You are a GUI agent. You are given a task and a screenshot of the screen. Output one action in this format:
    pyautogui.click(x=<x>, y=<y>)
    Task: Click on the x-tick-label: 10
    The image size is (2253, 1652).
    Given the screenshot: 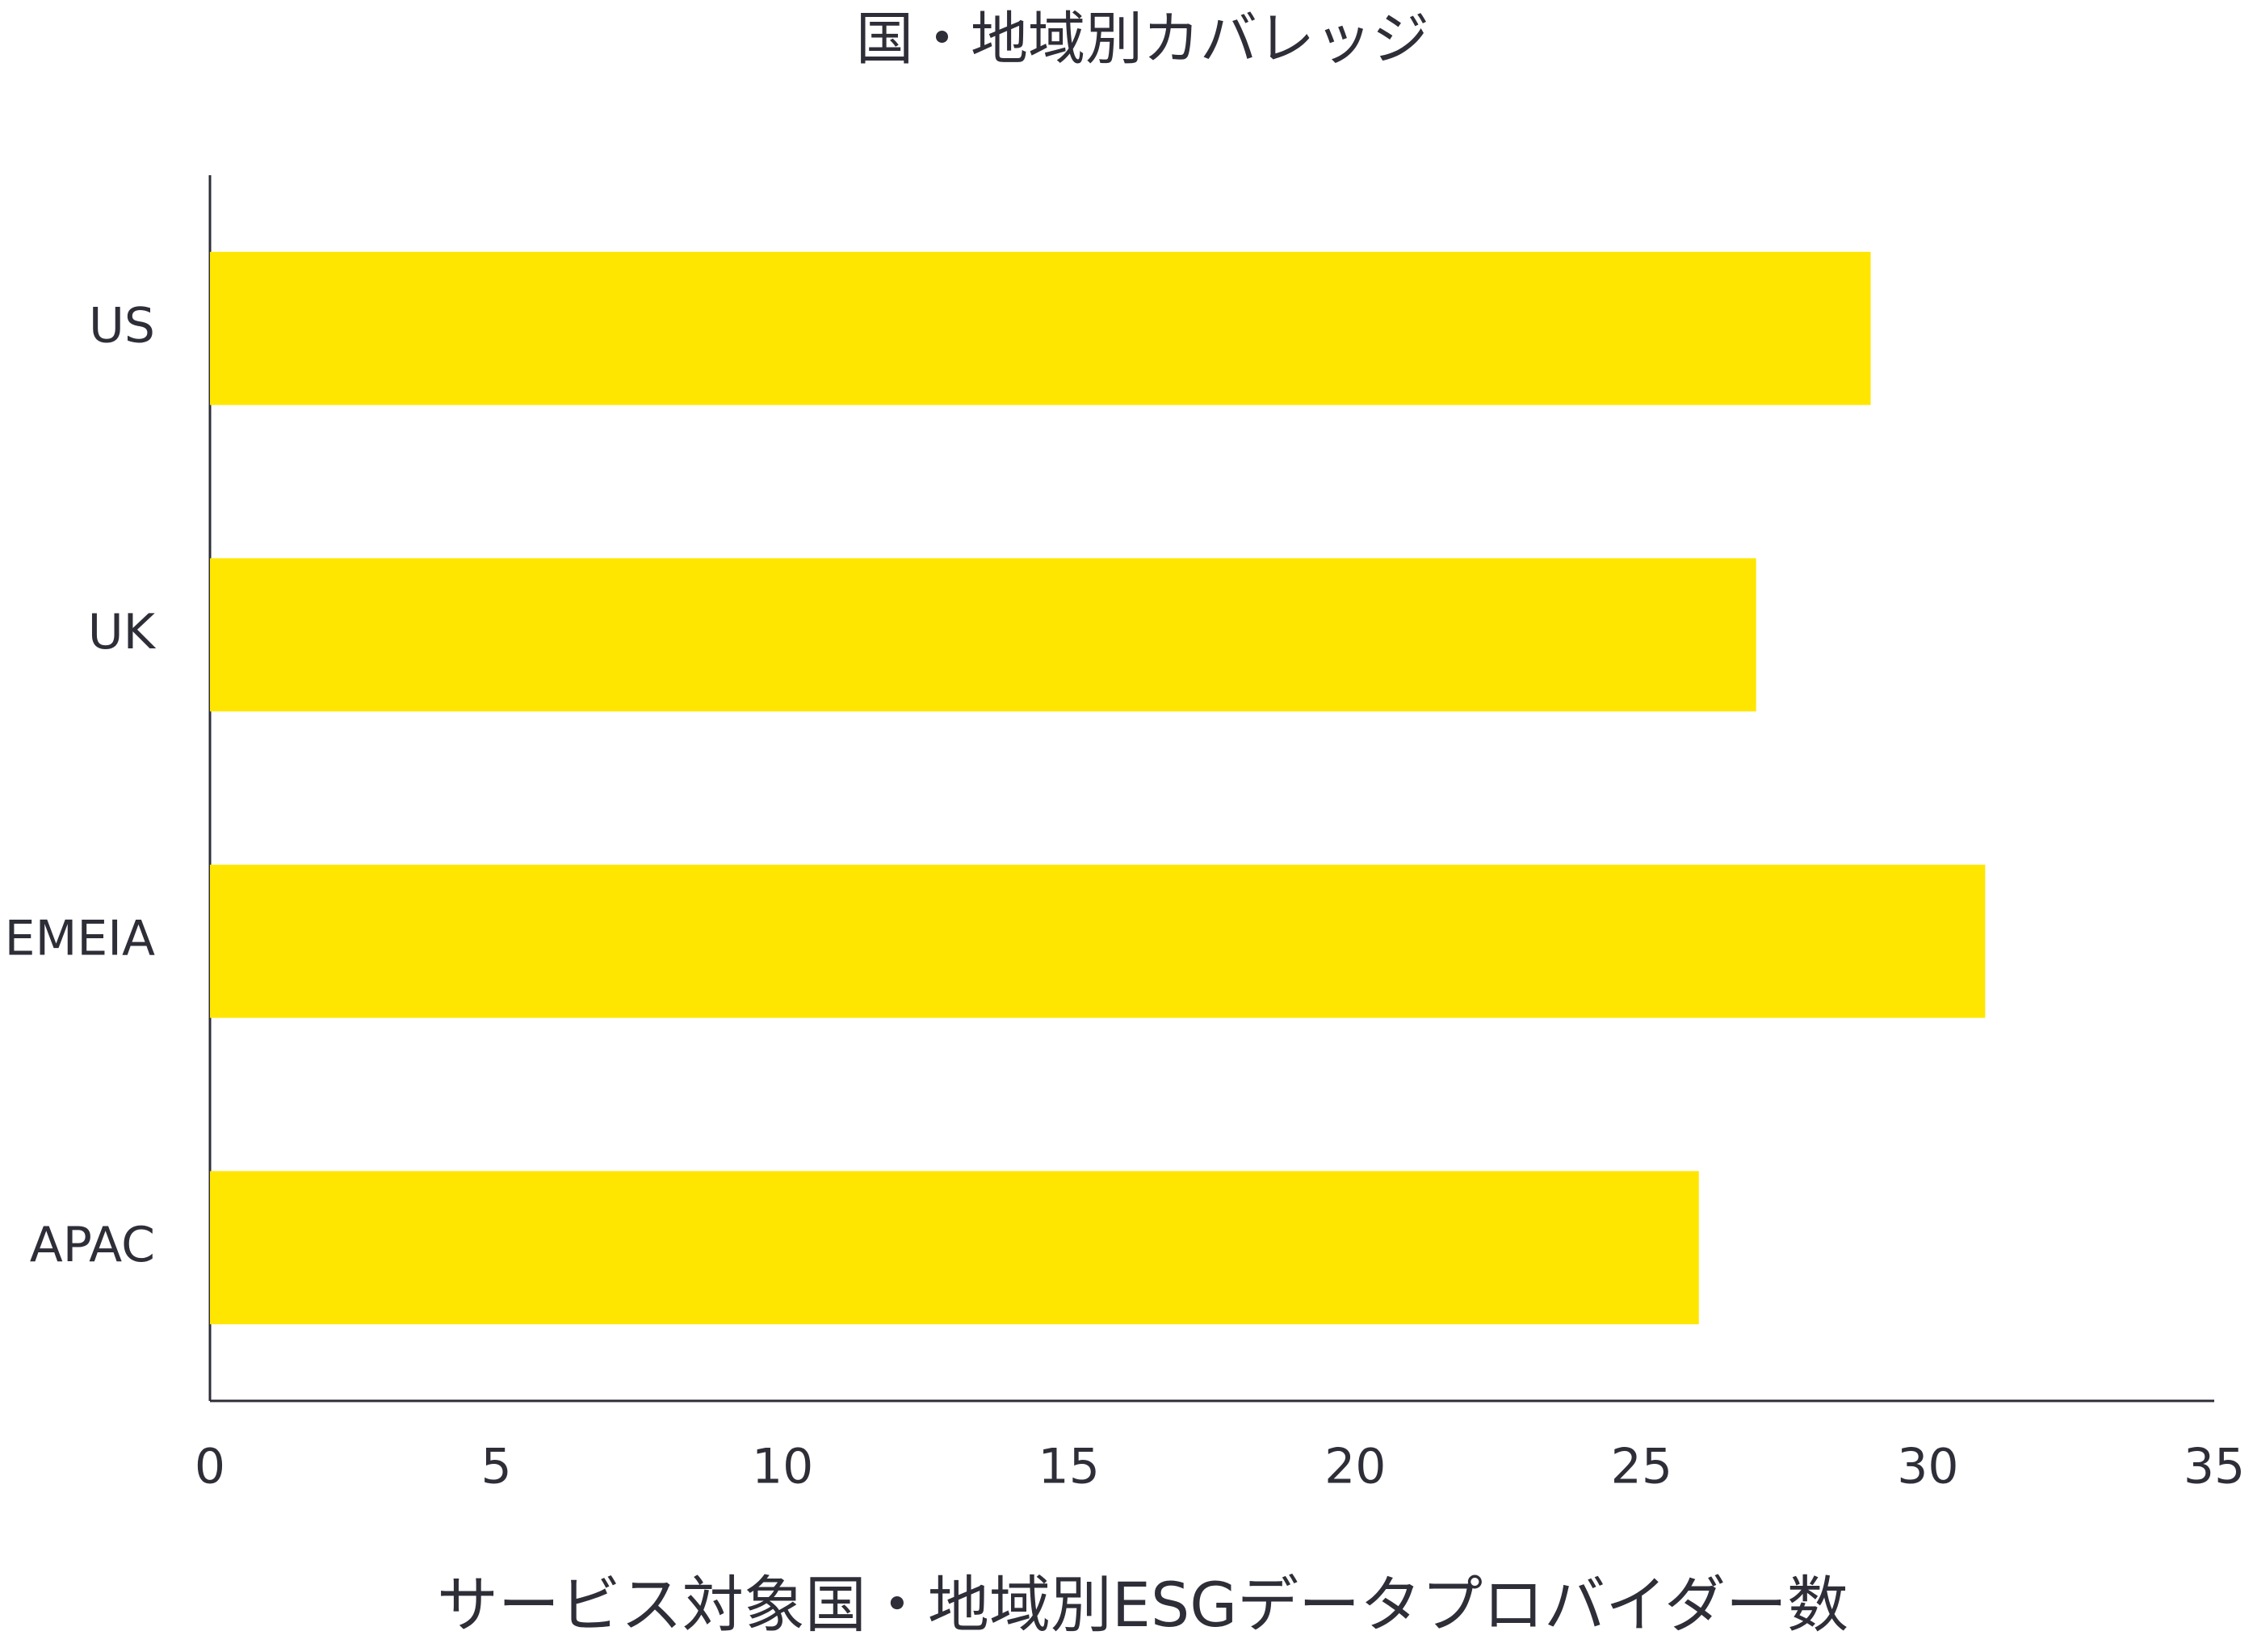 What is the action you would take?
    pyautogui.click(x=782, y=1467)
    